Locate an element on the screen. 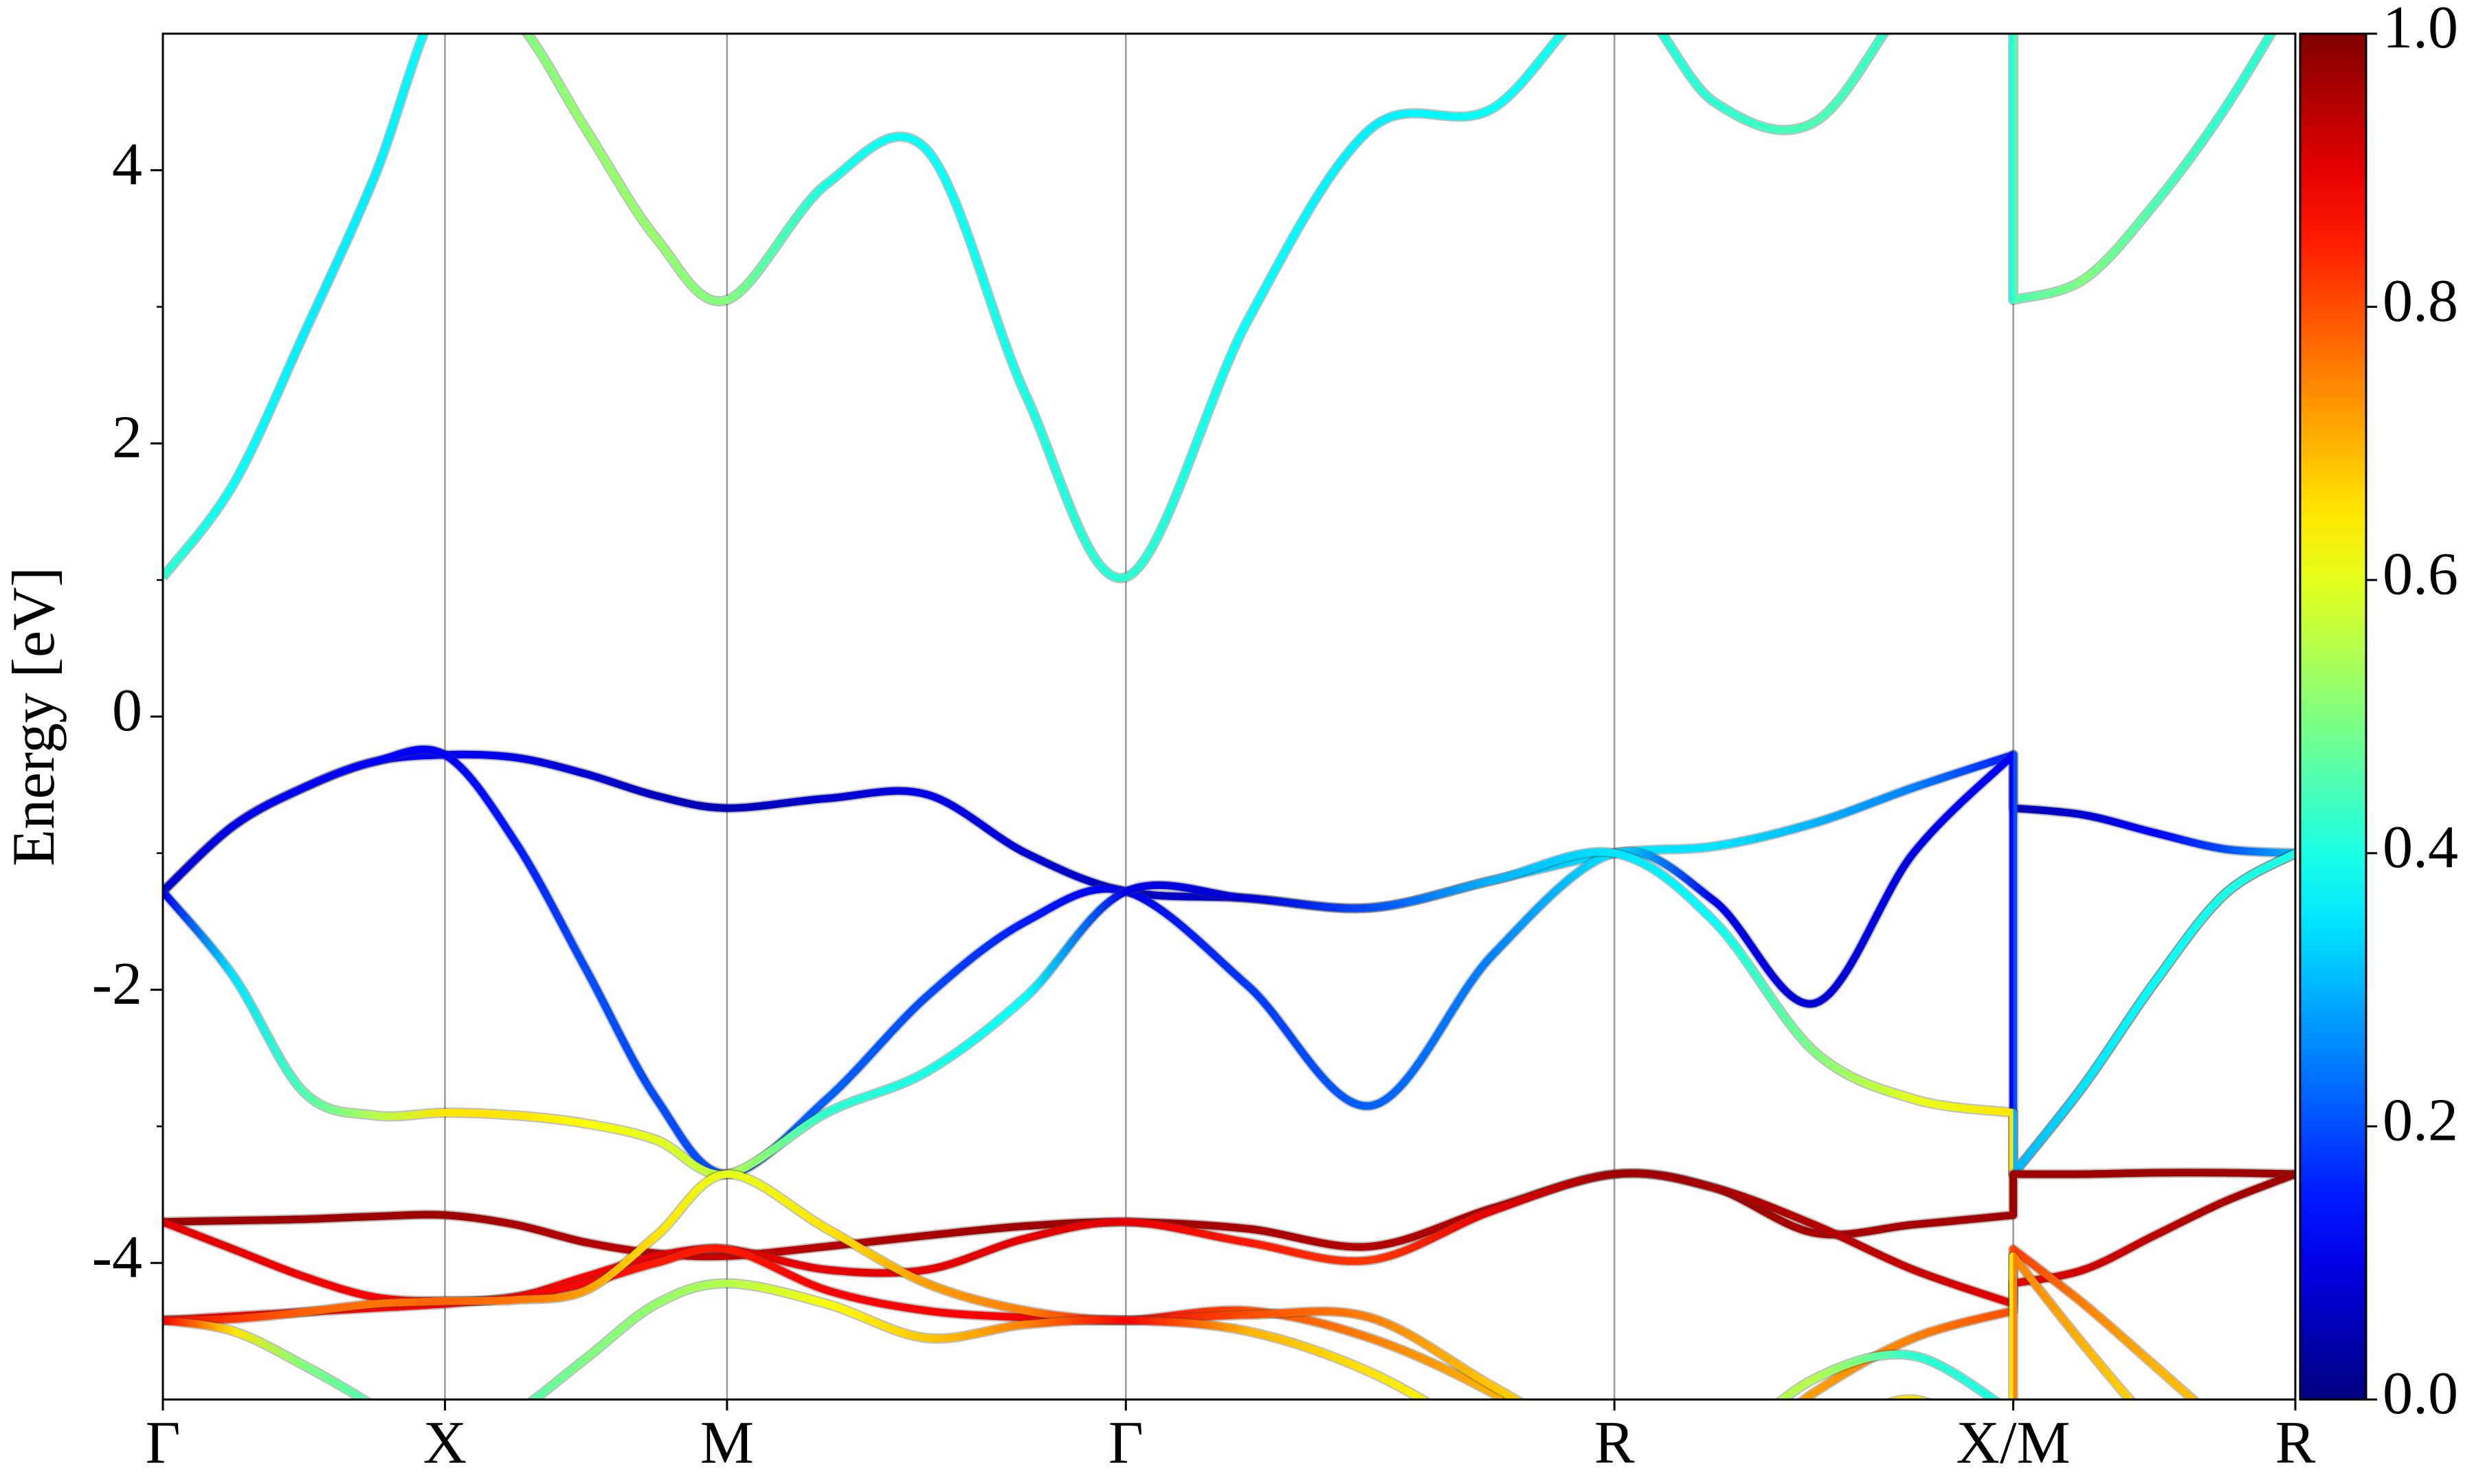 The image size is (2474, 1484). y-tick-label: 4 is located at coordinates (127, 164).